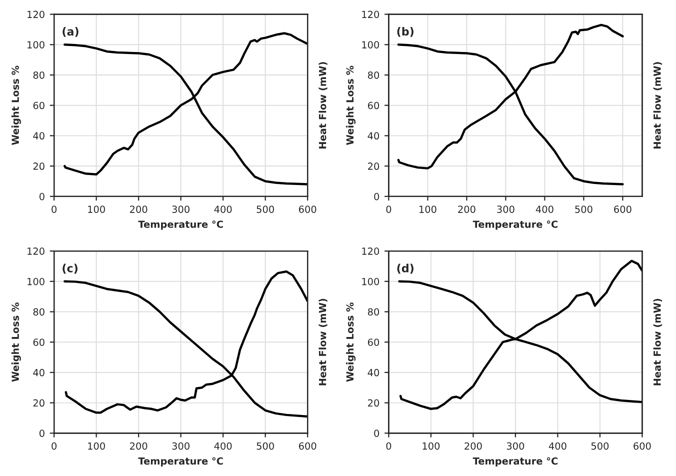 This screenshot has height=476, width=676. Describe the element at coordinates (405, 32) in the screenshot. I see `annotation: (b)` at that location.